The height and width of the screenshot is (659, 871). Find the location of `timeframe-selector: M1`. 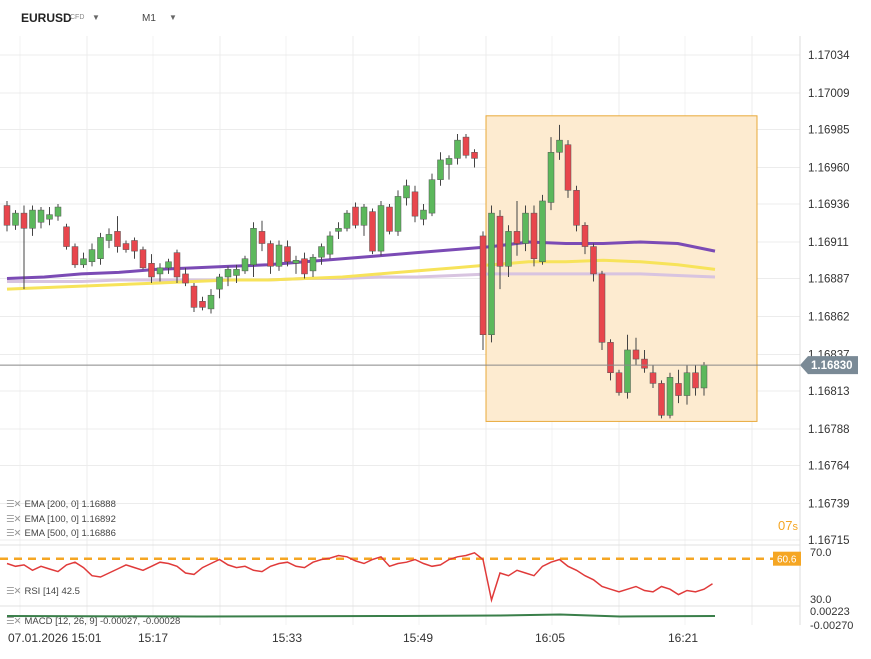

timeframe-selector: M1 is located at coordinates (149, 18).